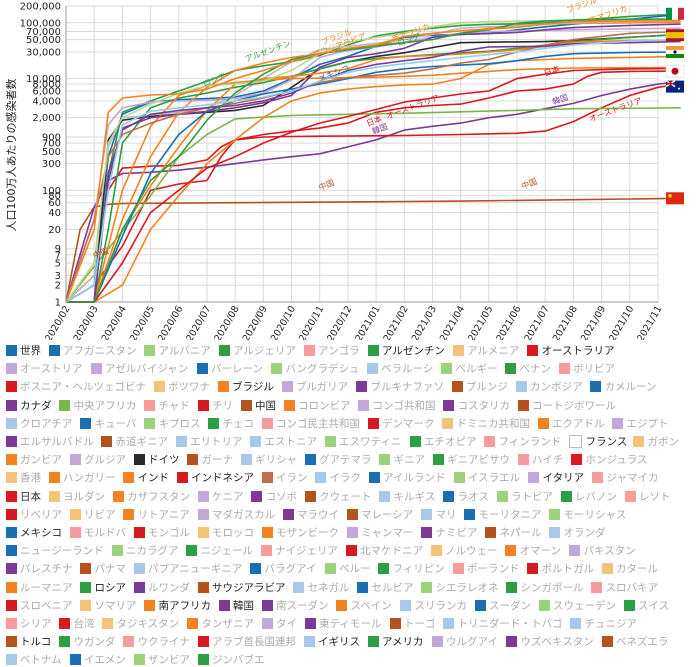  I want to click on legend-item: カナダ, so click(29, 405).